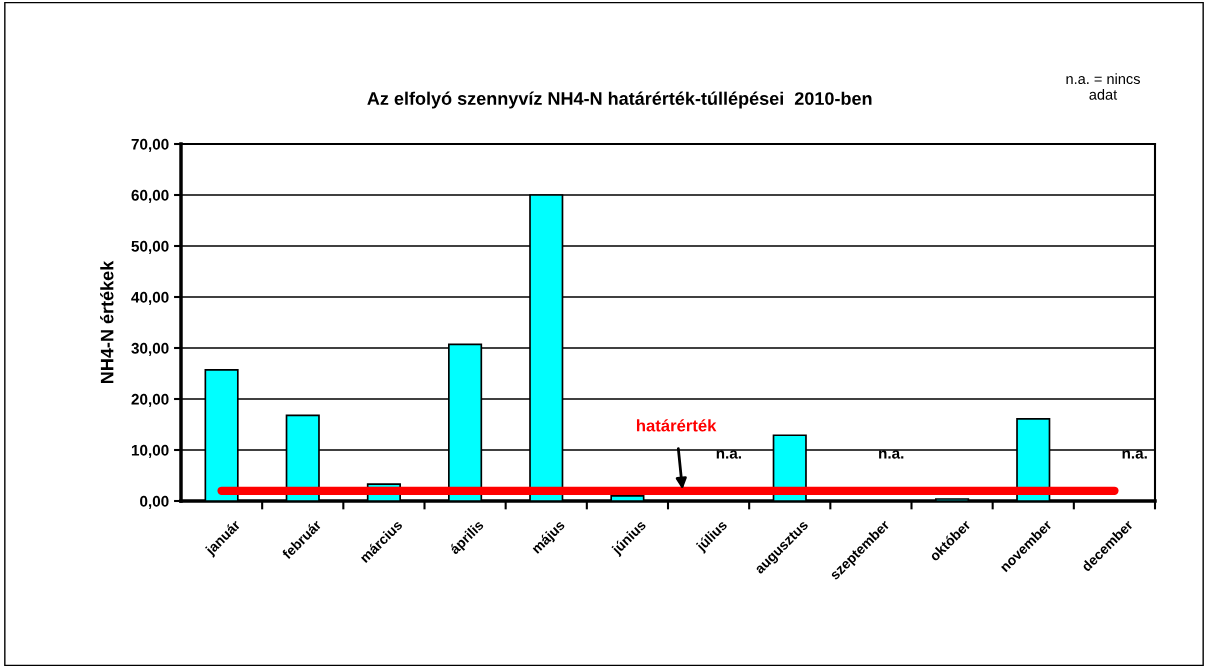 The height and width of the screenshot is (668, 1208). What do you see at coordinates (150, 247) in the screenshot?
I see `y-tick-label: 50,00` at bounding box center [150, 247].